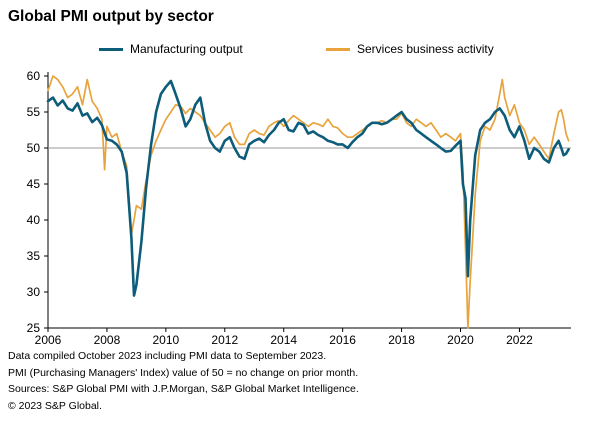 This screenshot has width=602, height=425. I want to click on x-tick-label: 2012, so click(224, 340).